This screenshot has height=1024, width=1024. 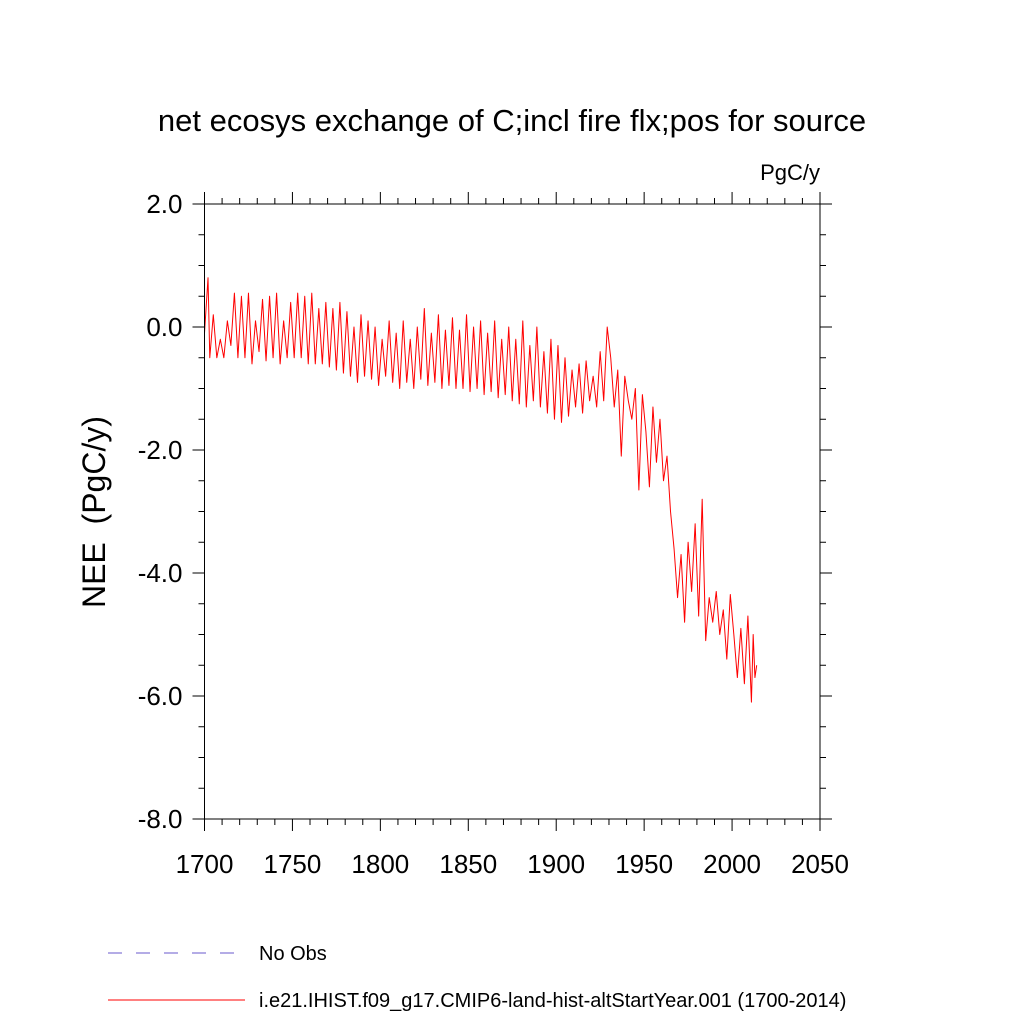 I want to click on legend-item-no-obs: No Obs, so click(x=217, y=954).